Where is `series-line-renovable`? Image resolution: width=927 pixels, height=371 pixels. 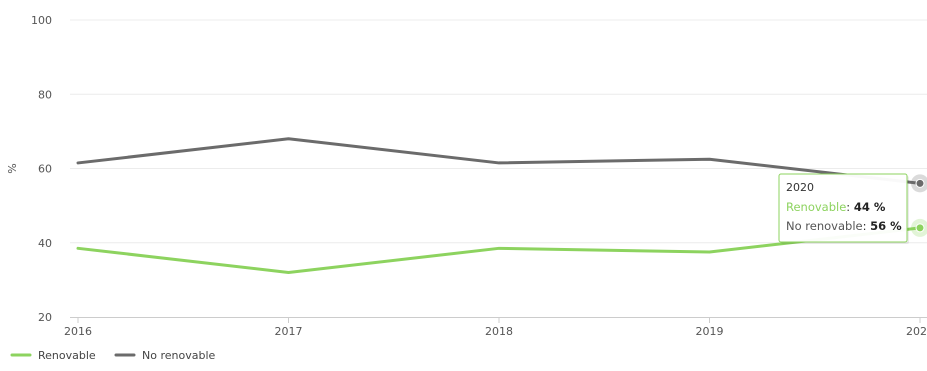
series-line-renovable is located at coordinates (499, 250).